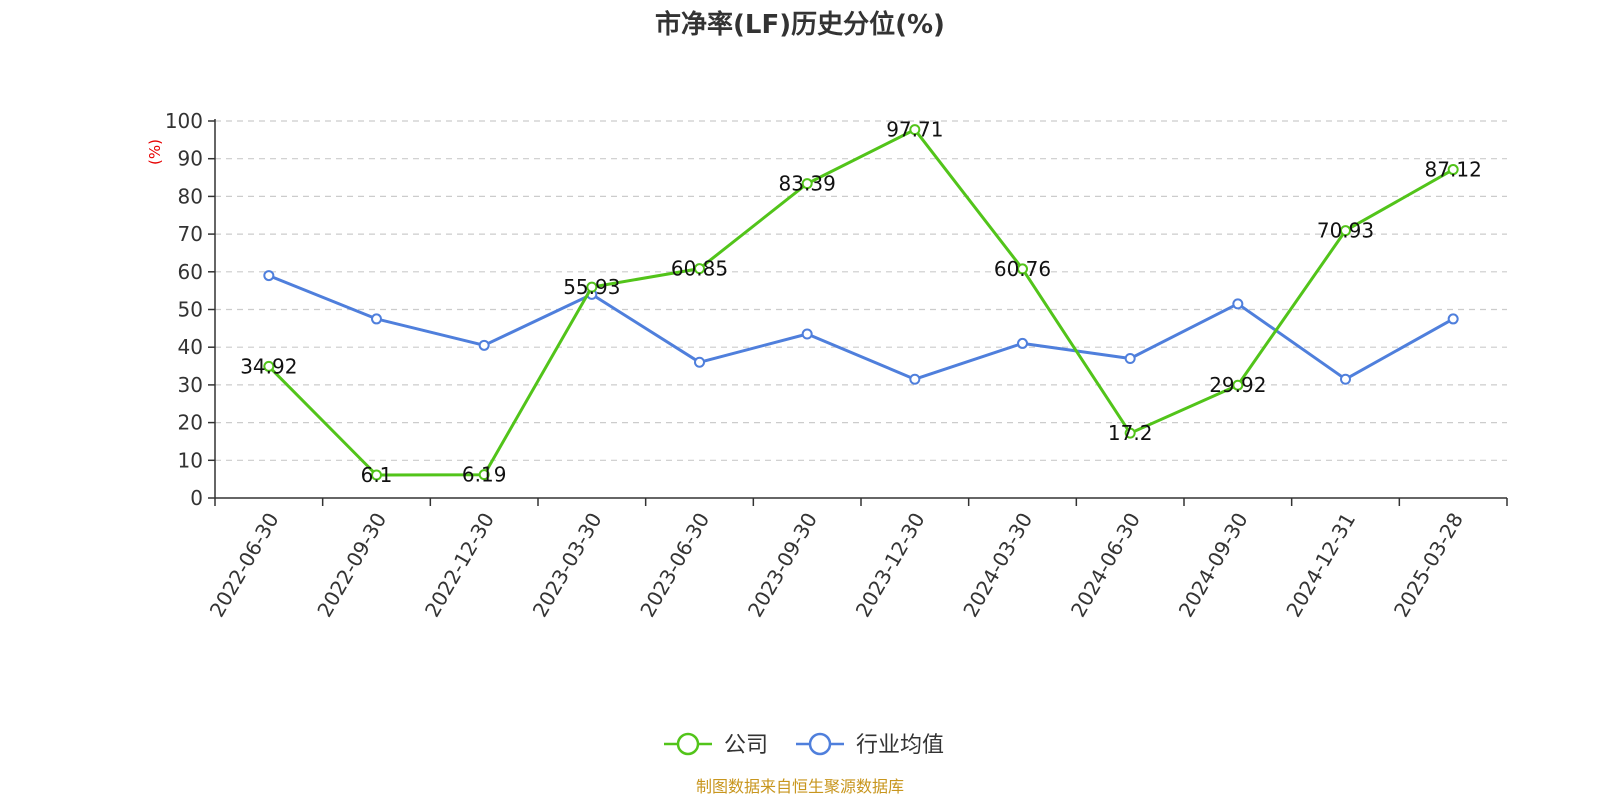 This screenshot has height=800, width=1600. Describe the element at coordinates (190, 423) in the screenshot. I see `y-tick-label: 20` at that location.